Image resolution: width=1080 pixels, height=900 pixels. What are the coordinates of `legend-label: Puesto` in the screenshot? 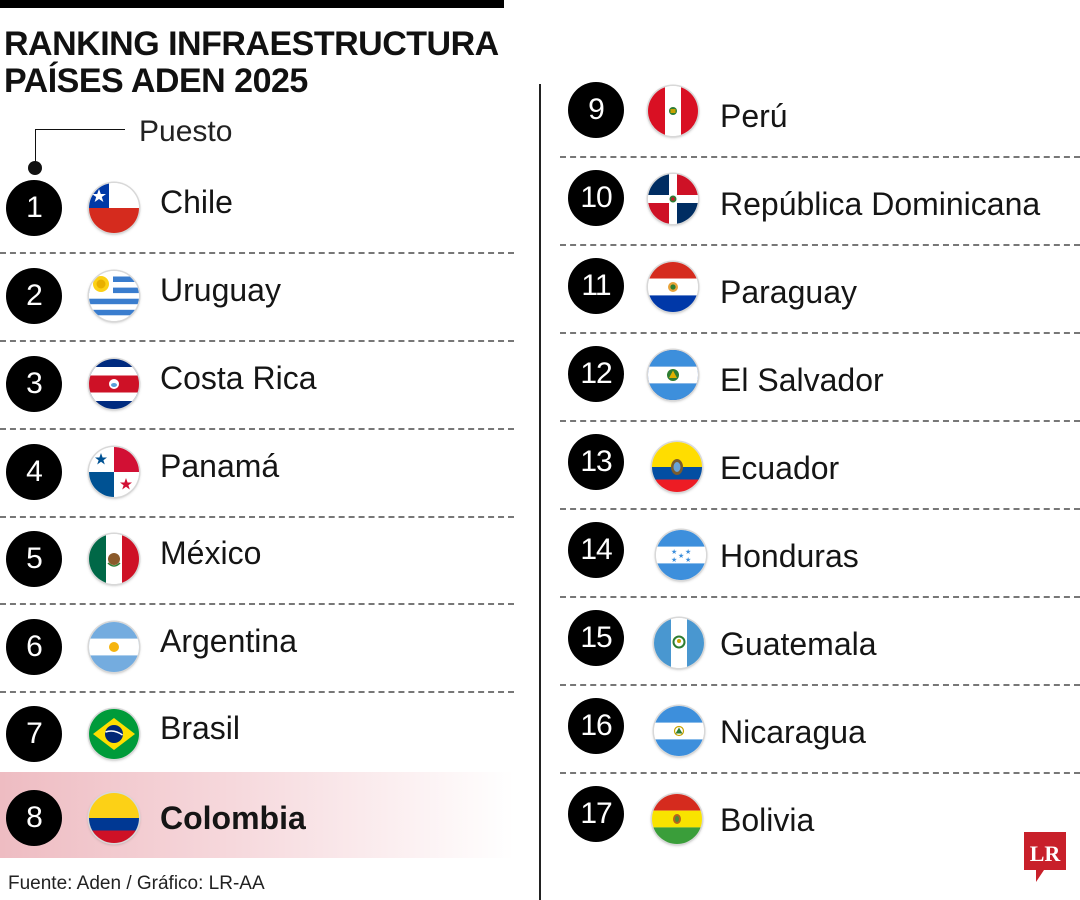 It's located at (186, 131).